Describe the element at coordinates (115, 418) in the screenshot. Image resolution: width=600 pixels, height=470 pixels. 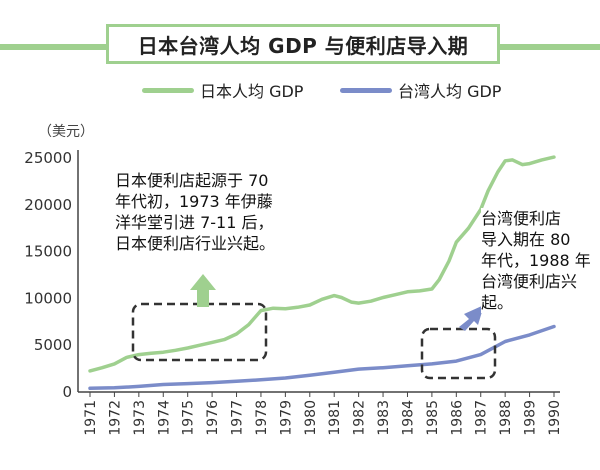
I see `x-tick-label: 1972` at that location.